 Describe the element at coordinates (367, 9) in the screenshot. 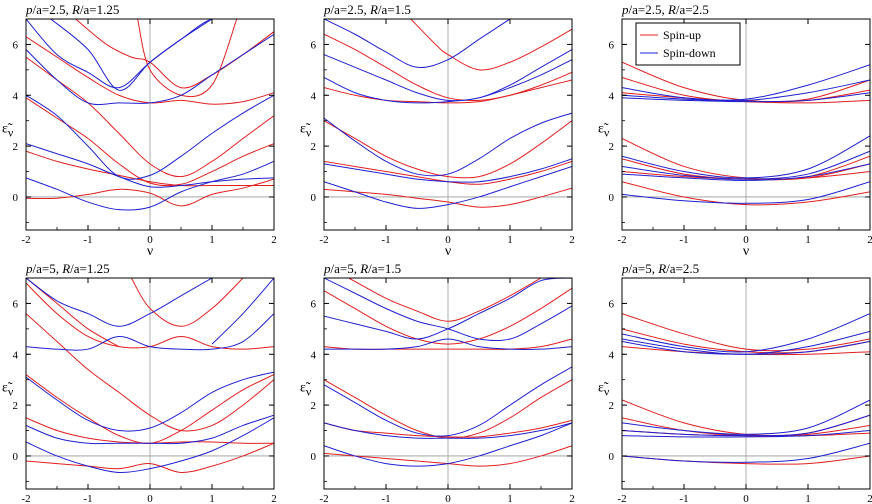

I see `panel-title: p/a=2.5, R/a=1.5` at that location.